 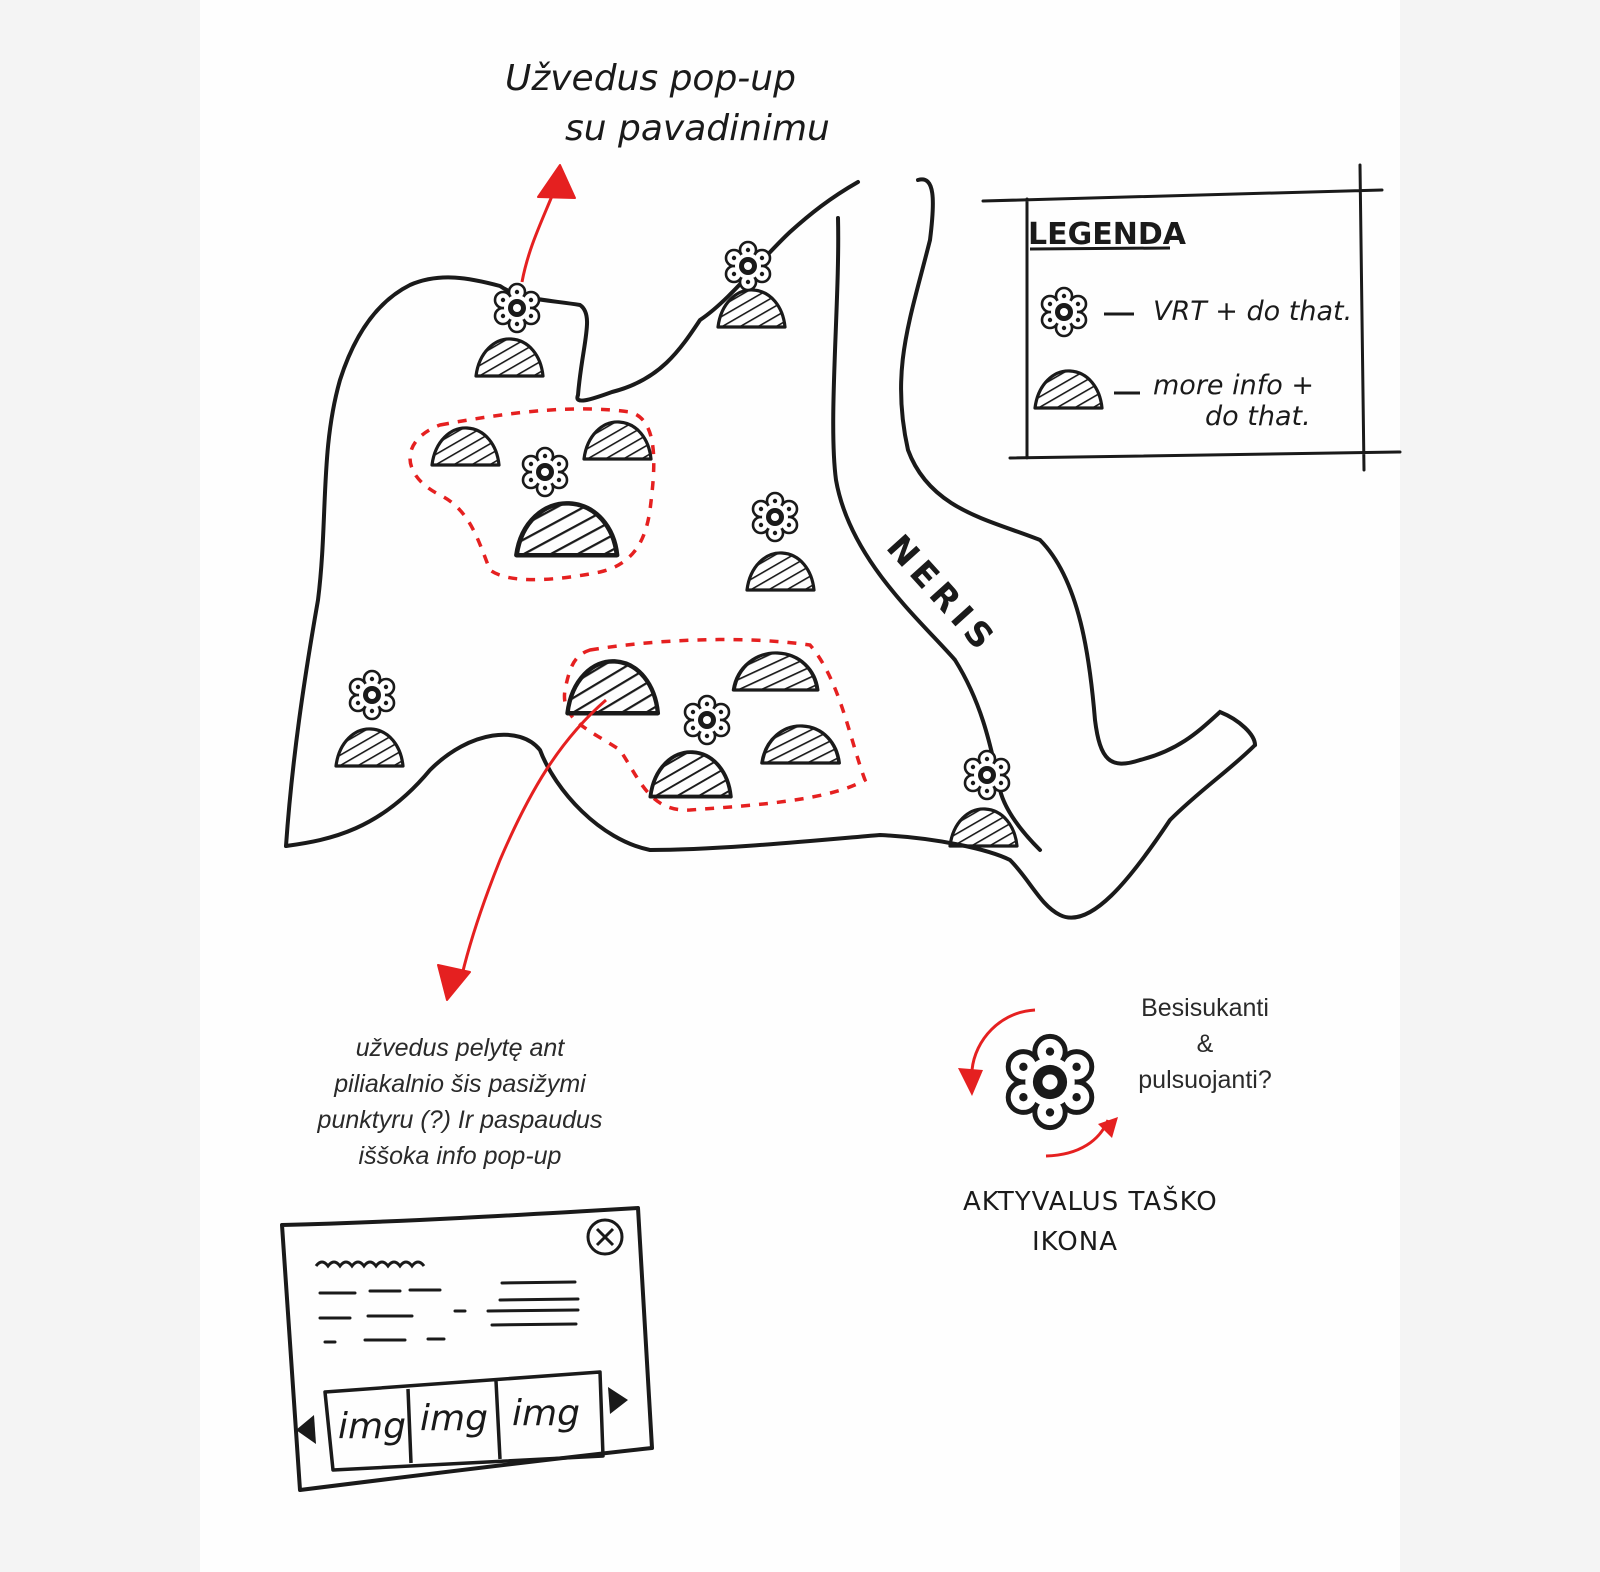 I want to click on popup-text-lines, so click(x=449, y=1312).